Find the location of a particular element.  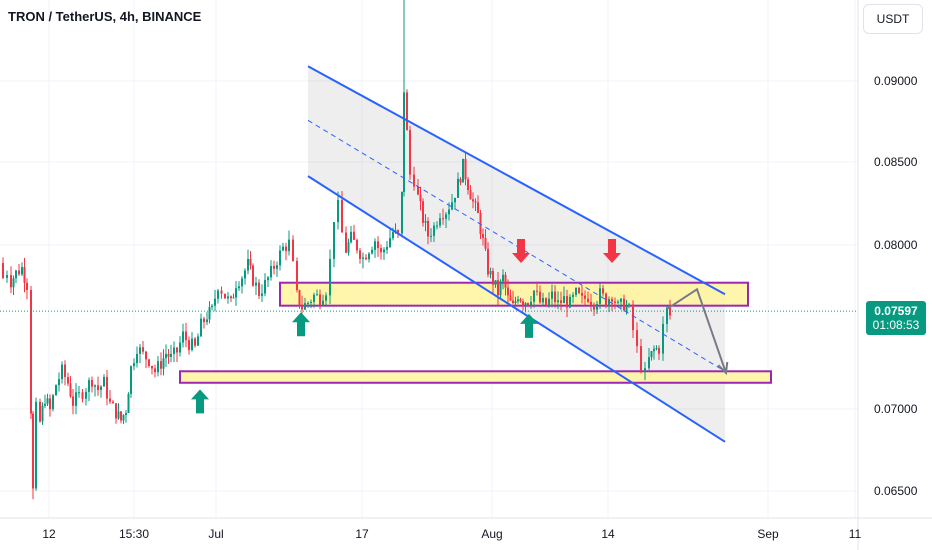

support-resistance-zones is located at coordinates (475, 332).